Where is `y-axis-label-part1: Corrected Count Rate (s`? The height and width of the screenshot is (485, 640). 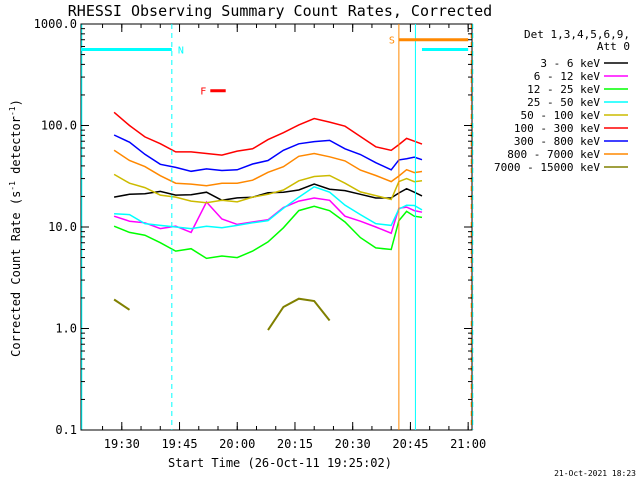
y-axis-label-part1: Corrected Count Rate (s is located at coordinates (16, 274).